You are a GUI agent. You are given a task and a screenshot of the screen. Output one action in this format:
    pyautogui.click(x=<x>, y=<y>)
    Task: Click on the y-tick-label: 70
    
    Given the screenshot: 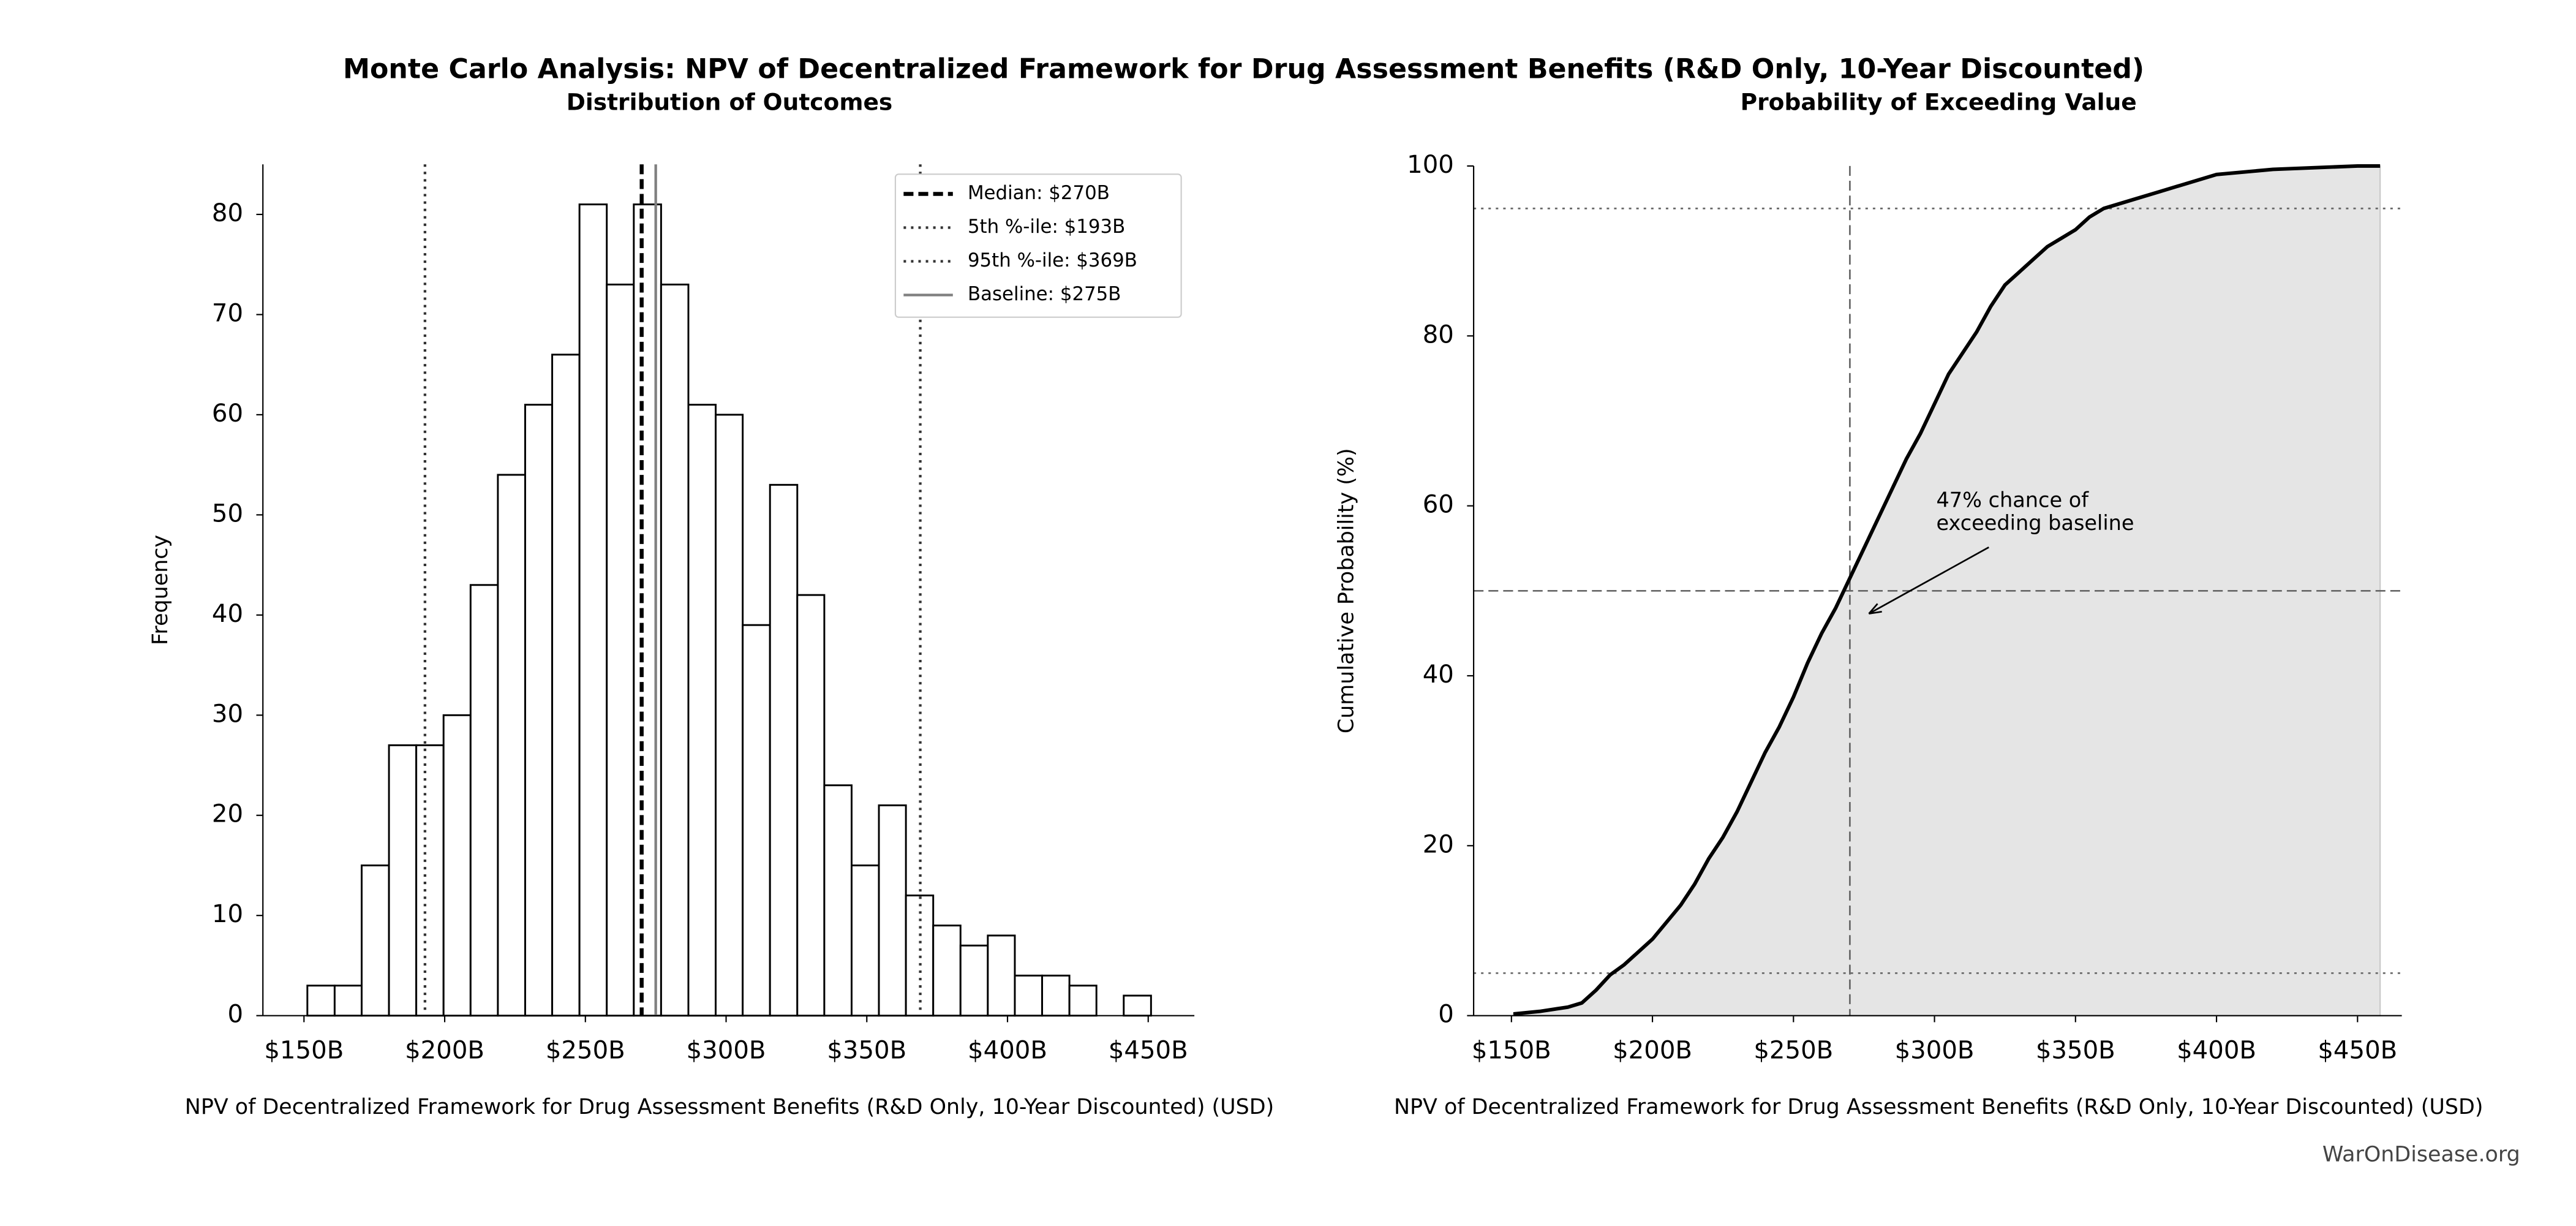 What is the action you would take?
    pyautogui.click(x=228, y=313)
    